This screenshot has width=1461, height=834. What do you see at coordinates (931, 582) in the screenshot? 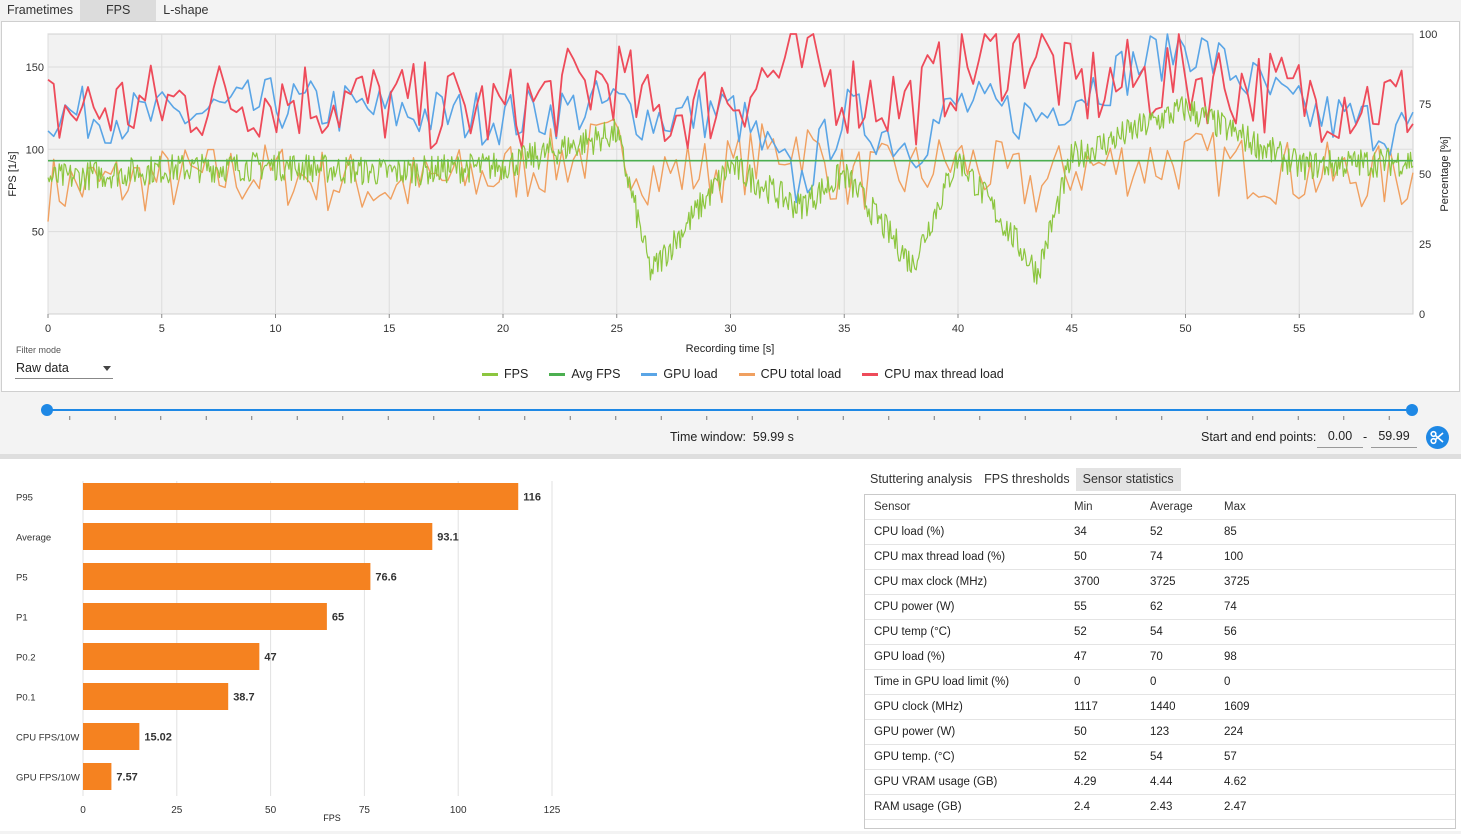
I see `sensor-name: CPU max clock (MHz)` at bounding box center [931, 582].